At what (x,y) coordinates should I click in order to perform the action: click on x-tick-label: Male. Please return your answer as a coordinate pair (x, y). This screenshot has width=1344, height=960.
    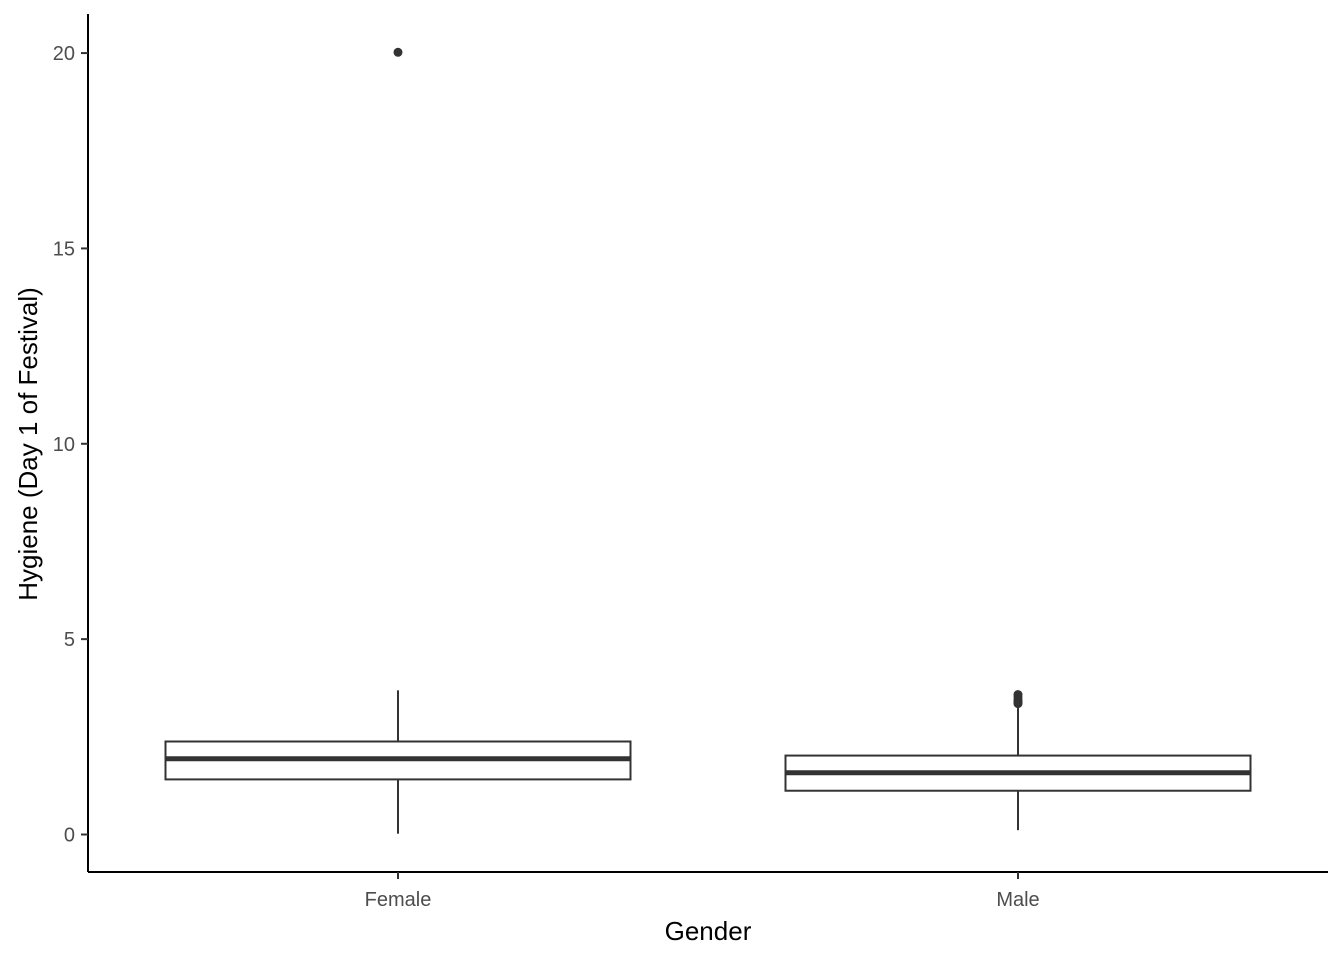
    Looking at the image, I should click on (1017, 900).